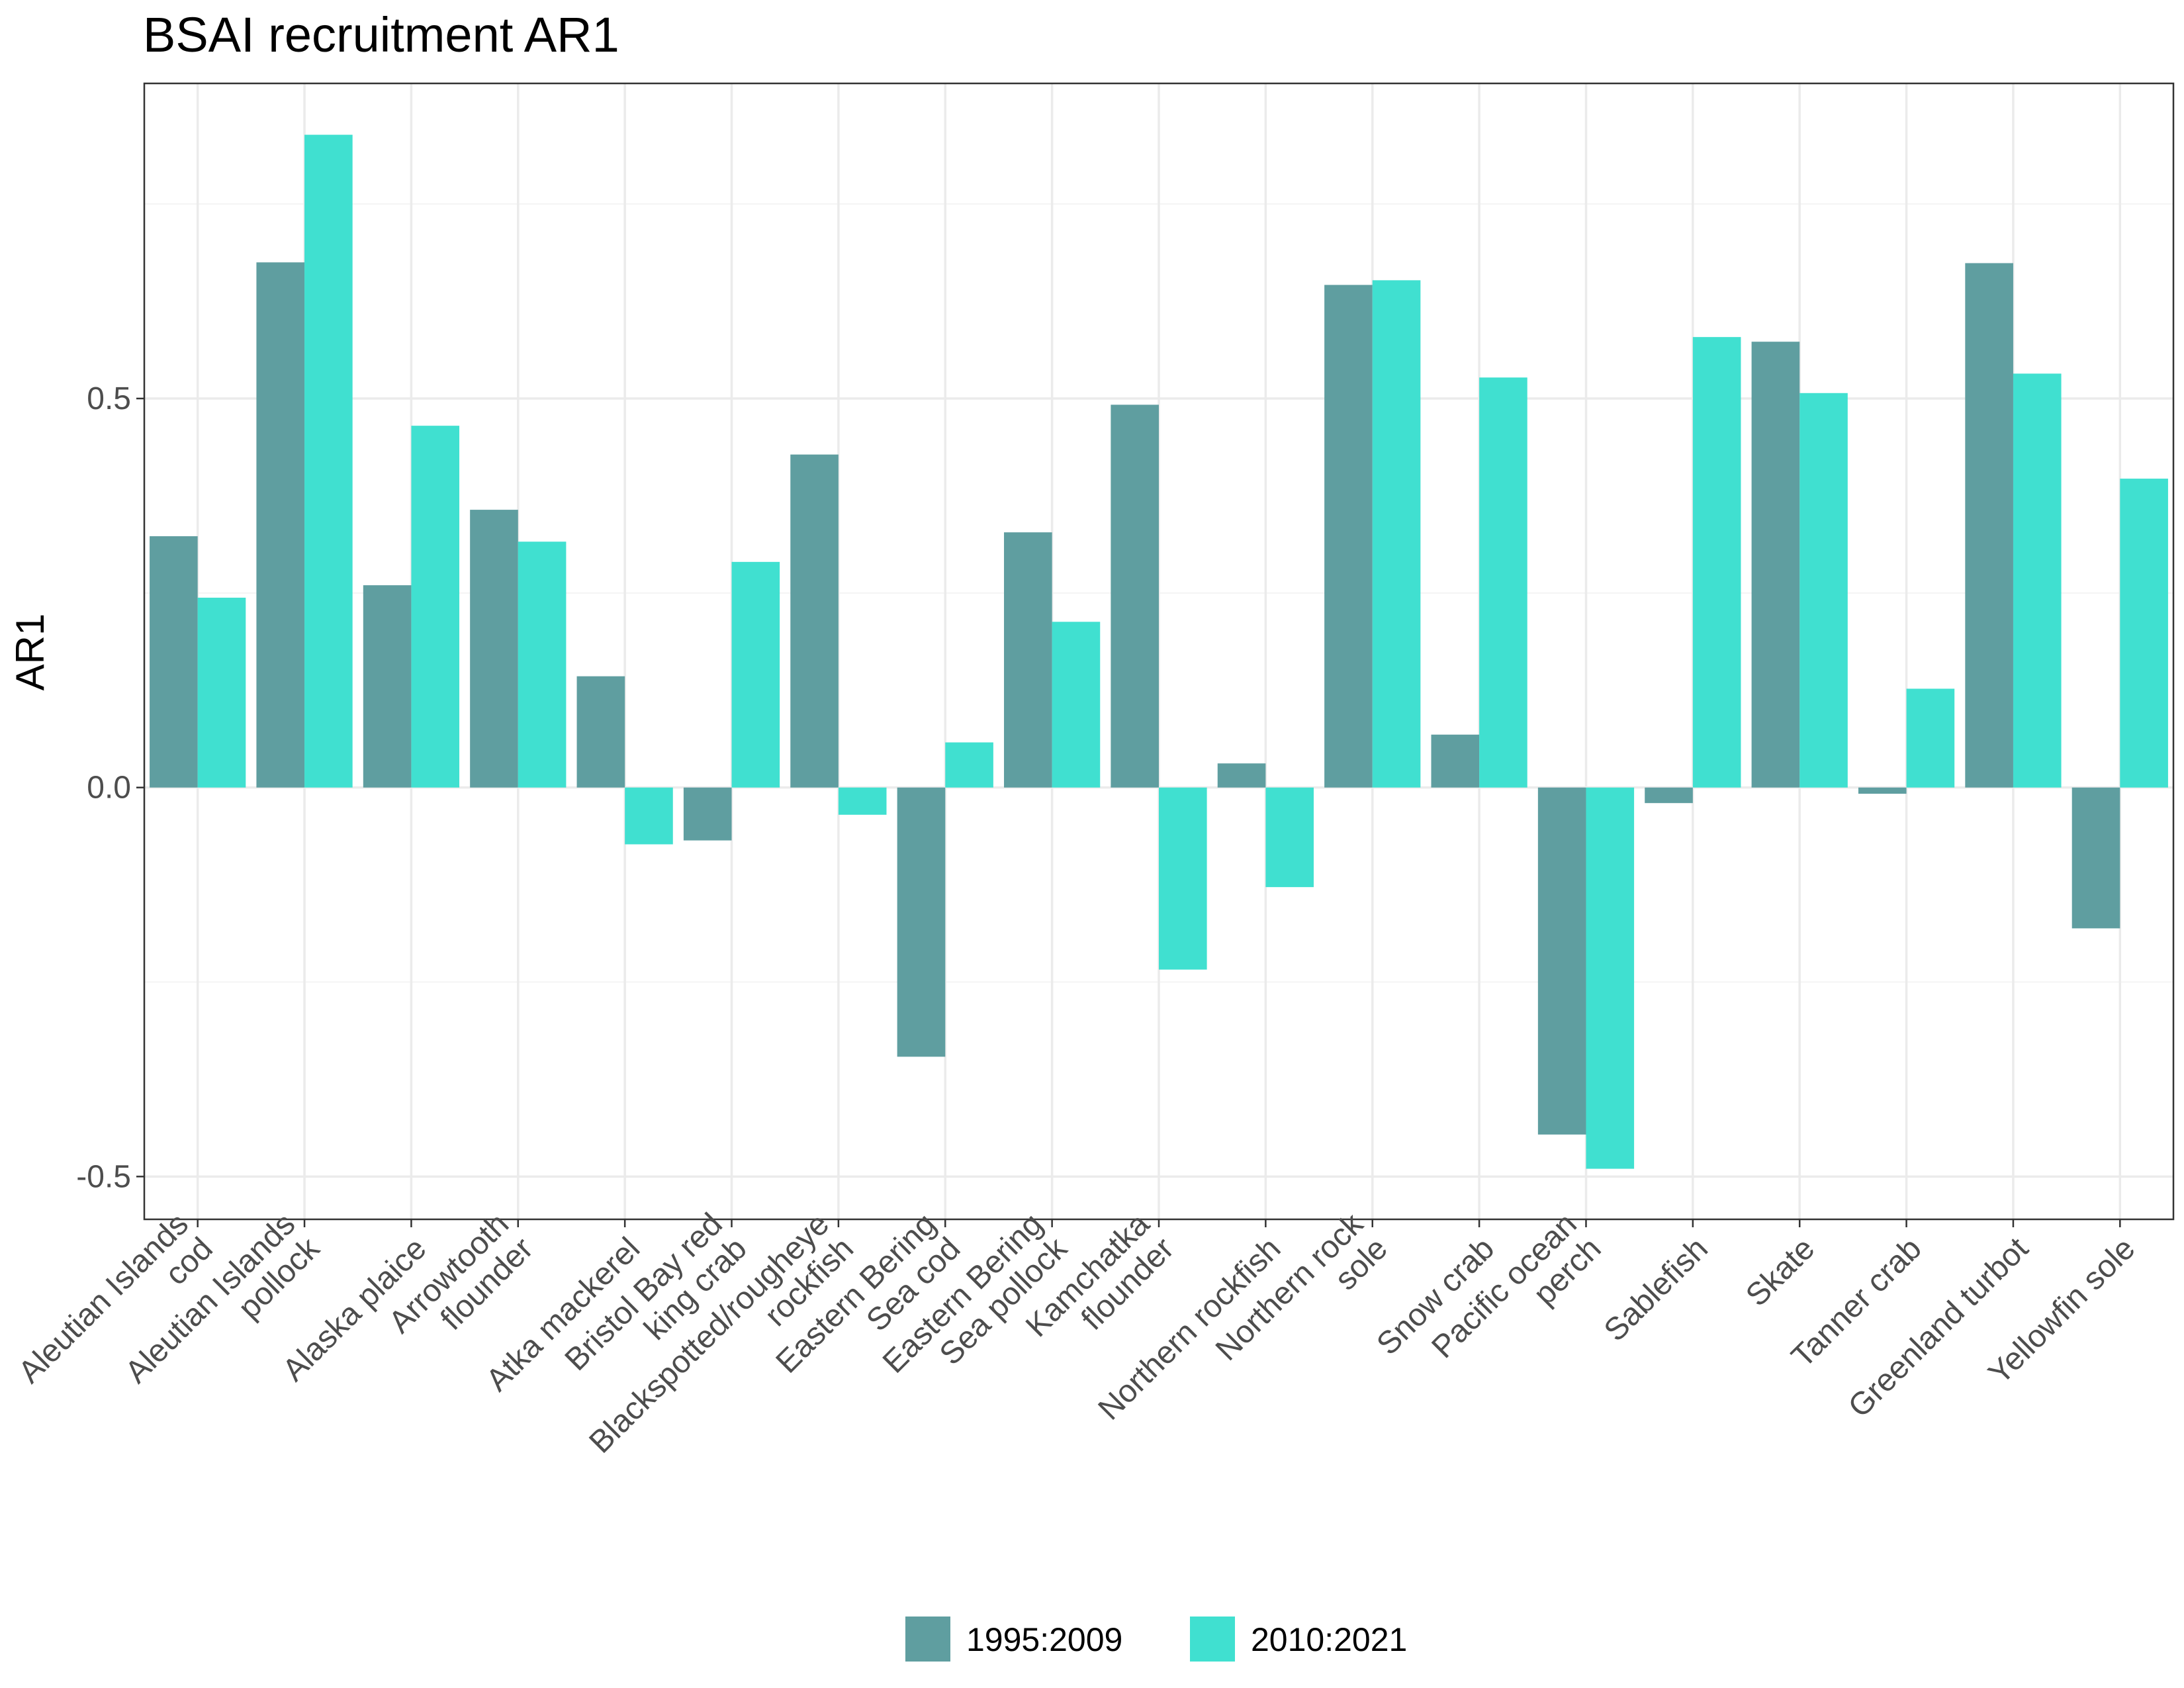 Image resolution: width=2184 pixels, height=1688 pixels. I want to click on y-tick-label: -0.5, so click(103, 1176).